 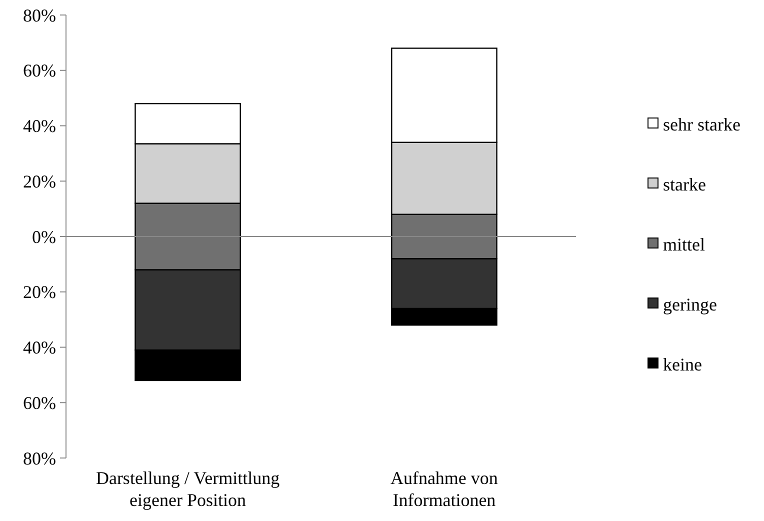 I want to click on x-tick-label: Aufnahme von Informationen, so click(x=444, y=489).